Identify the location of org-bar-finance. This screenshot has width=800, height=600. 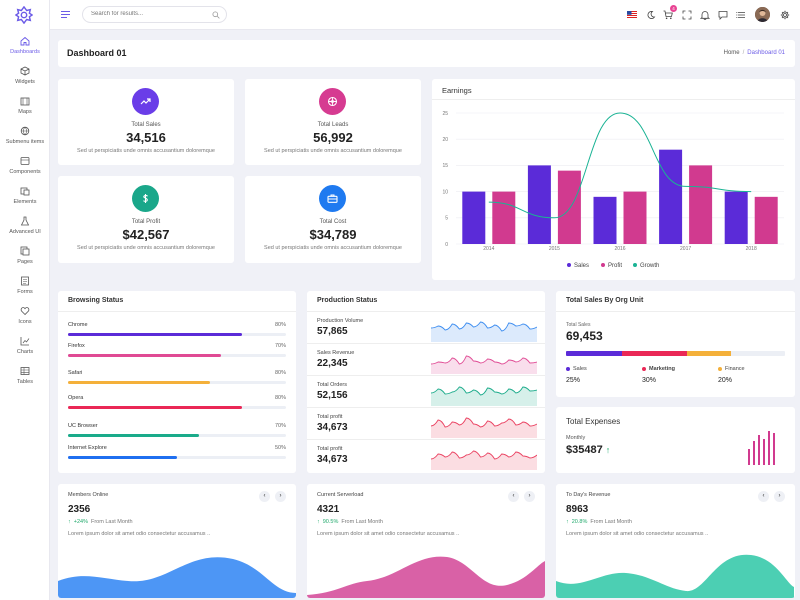
(709, 353).